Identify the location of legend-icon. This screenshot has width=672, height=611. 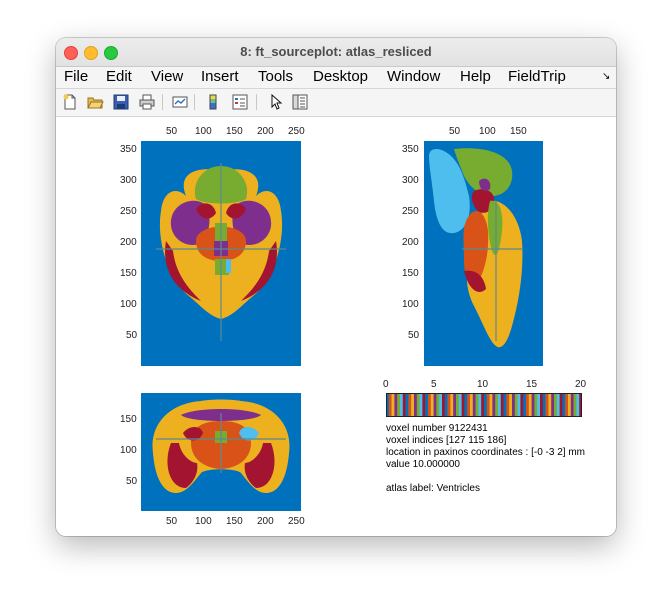
(240, 102).